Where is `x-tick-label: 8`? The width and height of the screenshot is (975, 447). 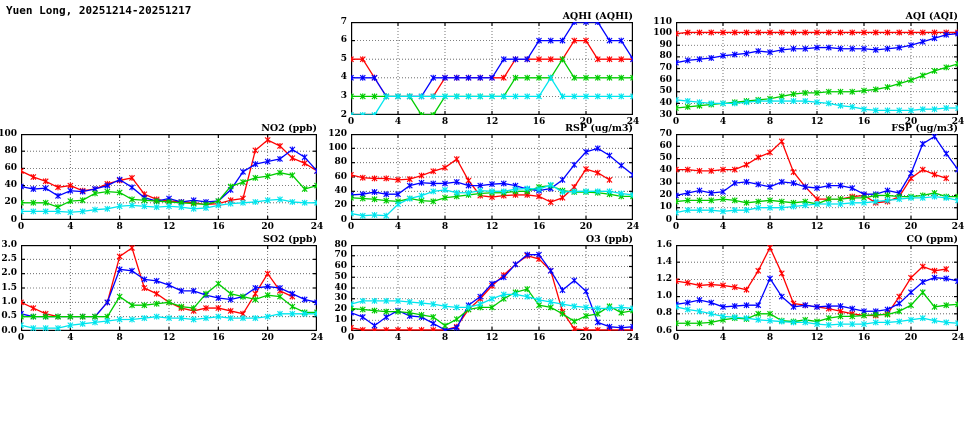
x-tick-label: 8 is located at coordinates (770, 338).